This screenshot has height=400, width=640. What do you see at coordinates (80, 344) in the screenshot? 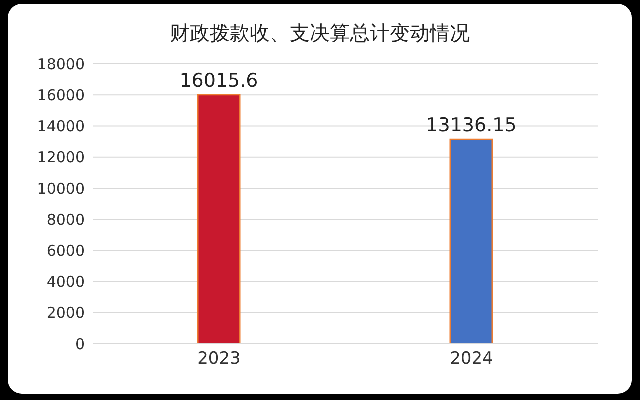
I see `y-tick-label: 0` at bounding box center [80, 344].